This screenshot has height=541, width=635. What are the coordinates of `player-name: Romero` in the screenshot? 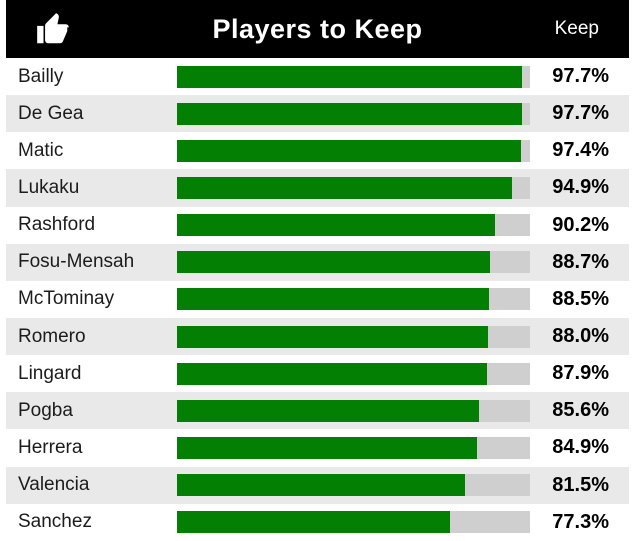 It's located at (52, 336).